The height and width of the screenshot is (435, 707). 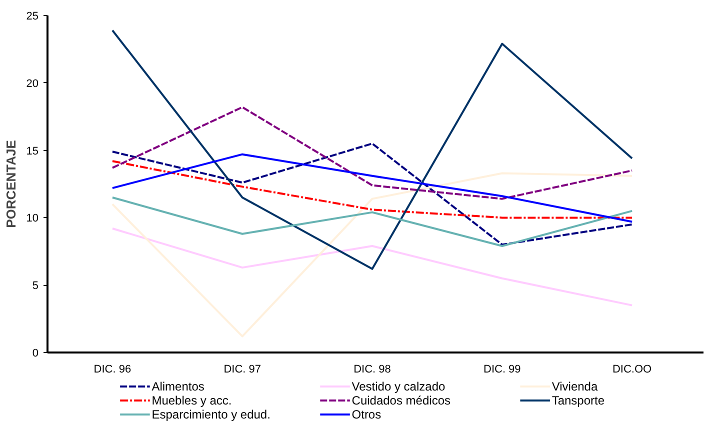 What do you see at coordinates (243, 370) in the screenshot?
I see `x-tick-label: DIC. 97` at bounding box center [243, 370].